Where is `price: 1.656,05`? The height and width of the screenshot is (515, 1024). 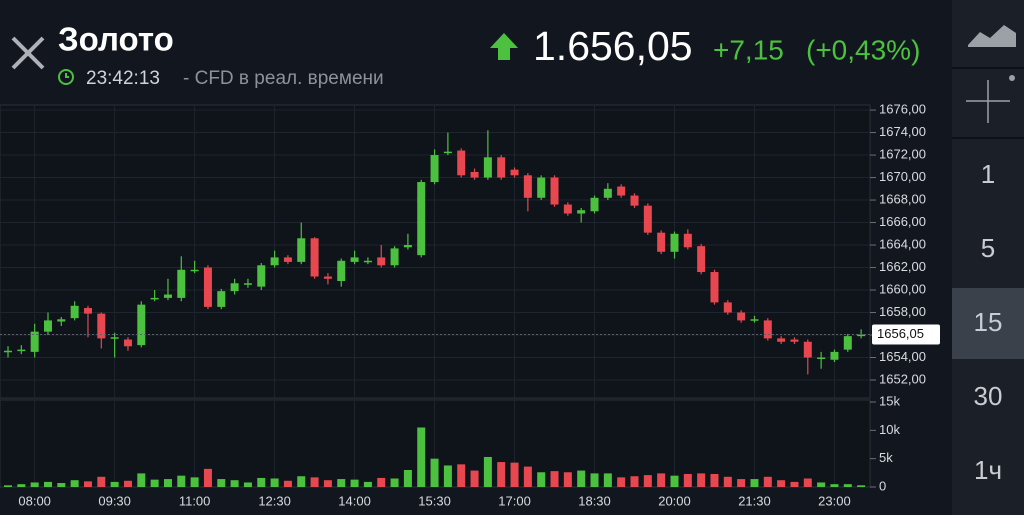 price: 1.656,05 is located at coordinates (613, 46).